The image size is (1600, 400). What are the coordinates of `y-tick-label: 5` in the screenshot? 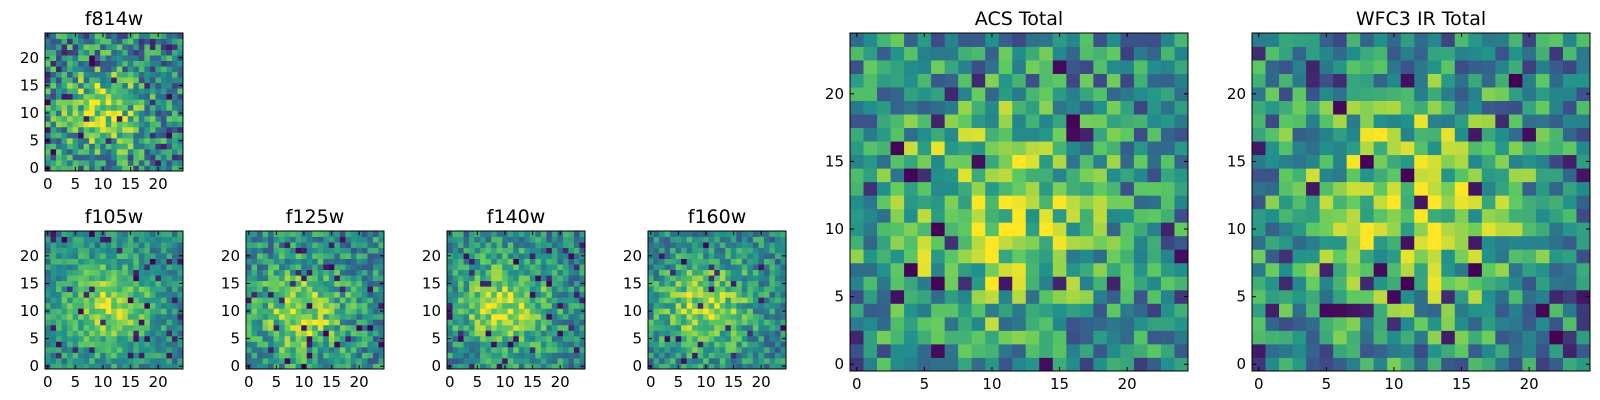 It's located at (839, 297).